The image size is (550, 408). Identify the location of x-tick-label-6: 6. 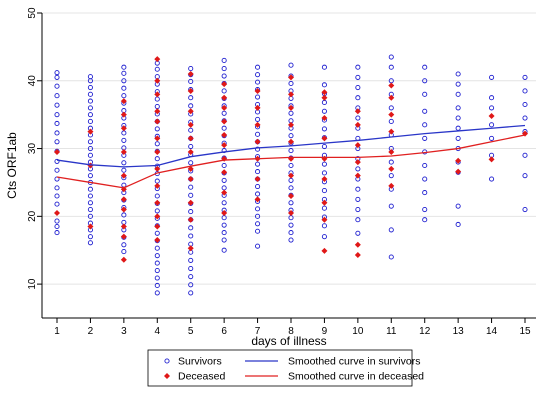
(224, 331).